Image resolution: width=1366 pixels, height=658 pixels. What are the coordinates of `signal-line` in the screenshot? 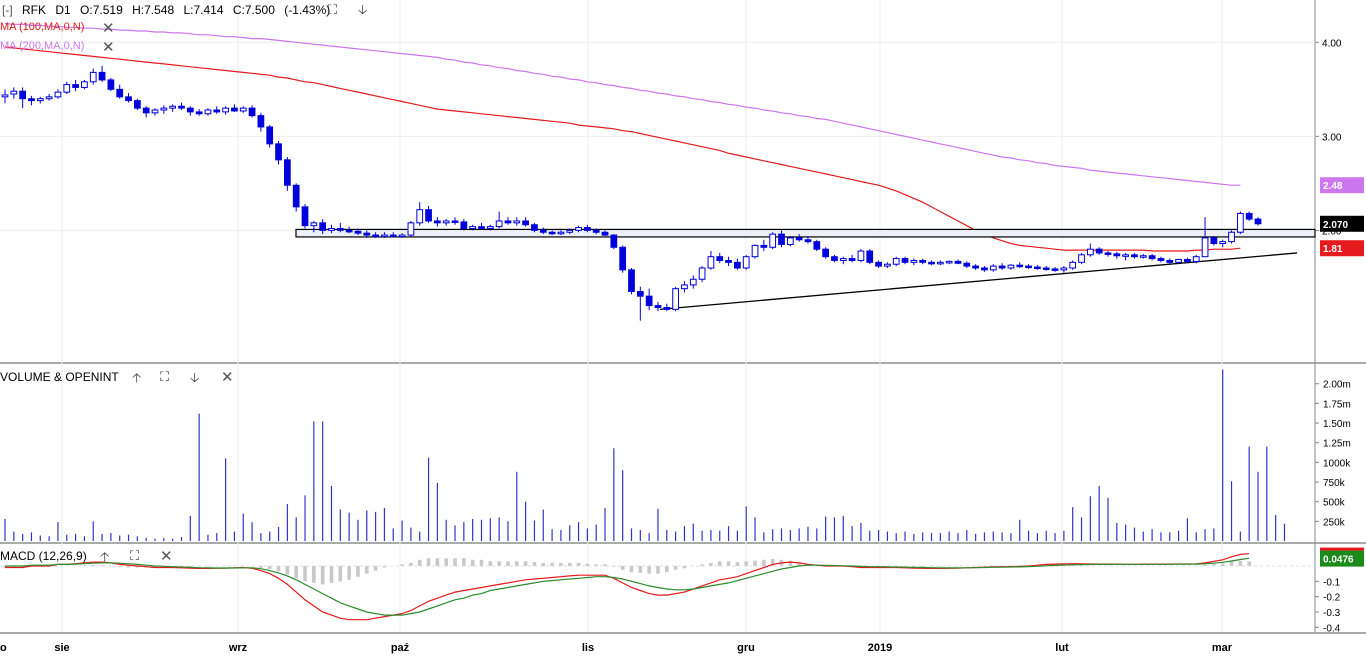 It's located at (627, 586).